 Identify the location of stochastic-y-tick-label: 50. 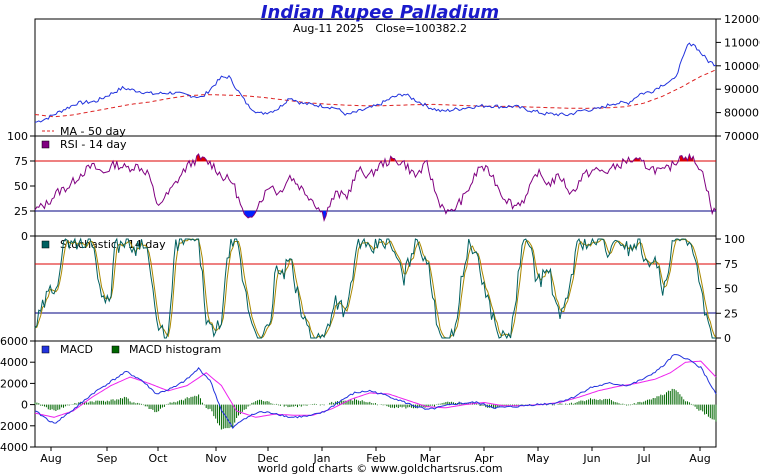
(731, 289).